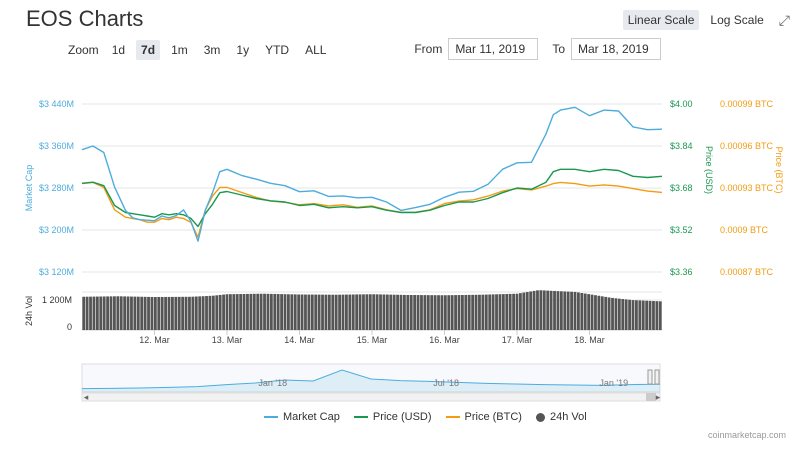 The height and width of the screenshot is (449, 800). Describe the element at coordinates (747, 146) in the screenshot. I see `y-tick-price-btc: 0.00096 BTC` at that location.